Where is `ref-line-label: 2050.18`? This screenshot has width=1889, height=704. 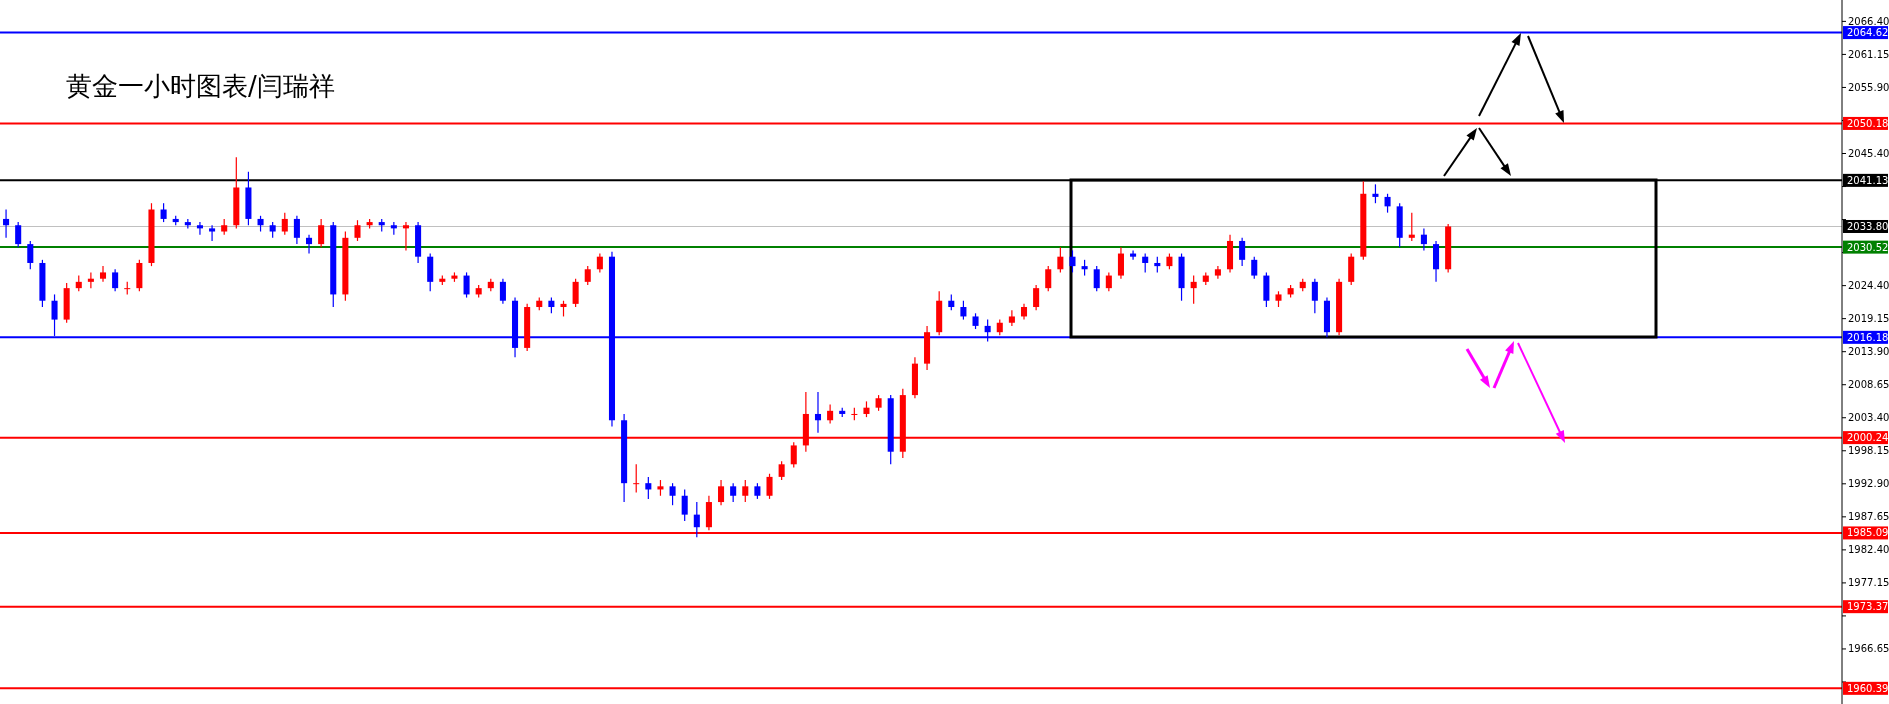
ref-line-label: 2050.18 is located at coordinates (1868, 123).